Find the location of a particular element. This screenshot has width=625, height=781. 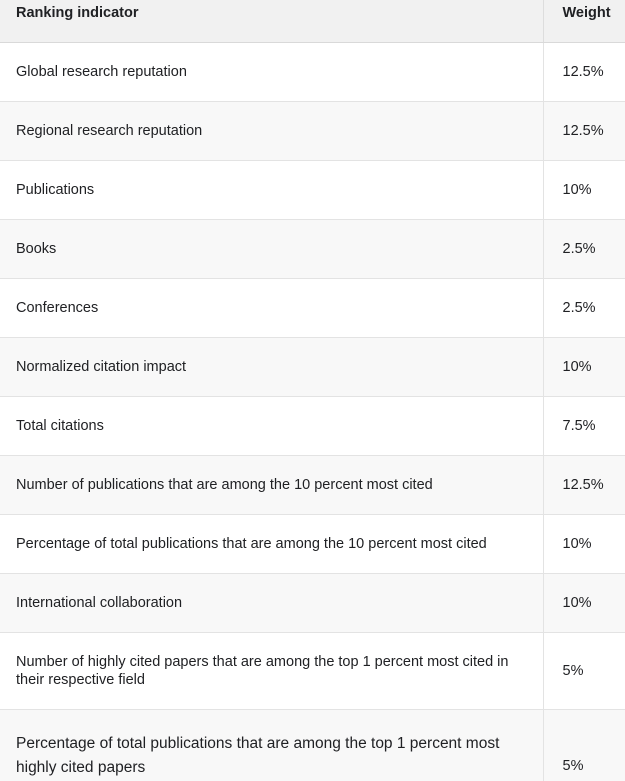

table-row: International collaboration 10% is located at coordinates (312, 603).